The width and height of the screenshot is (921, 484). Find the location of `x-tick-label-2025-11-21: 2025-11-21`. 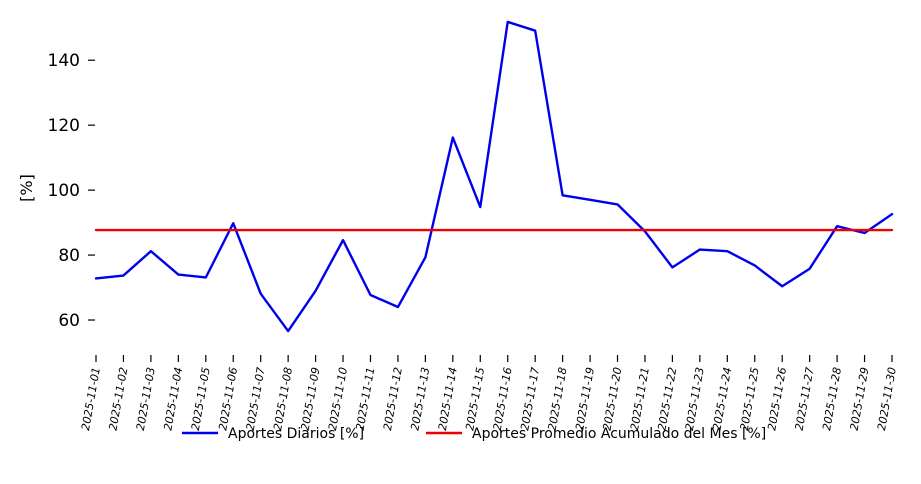

x-tick-label-2025-11-21: 2025-11-21 is located at coordinates (640, 398).